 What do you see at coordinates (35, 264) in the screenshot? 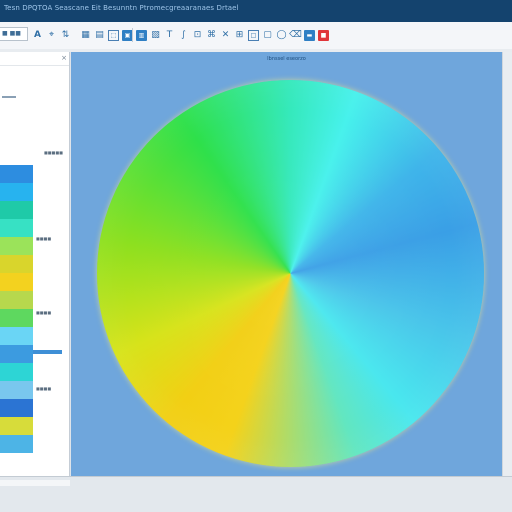
I see `properties-panel: × ■■■■■ ■■■■ ■■■■ ■■■■` at bounding box center [35, 264].